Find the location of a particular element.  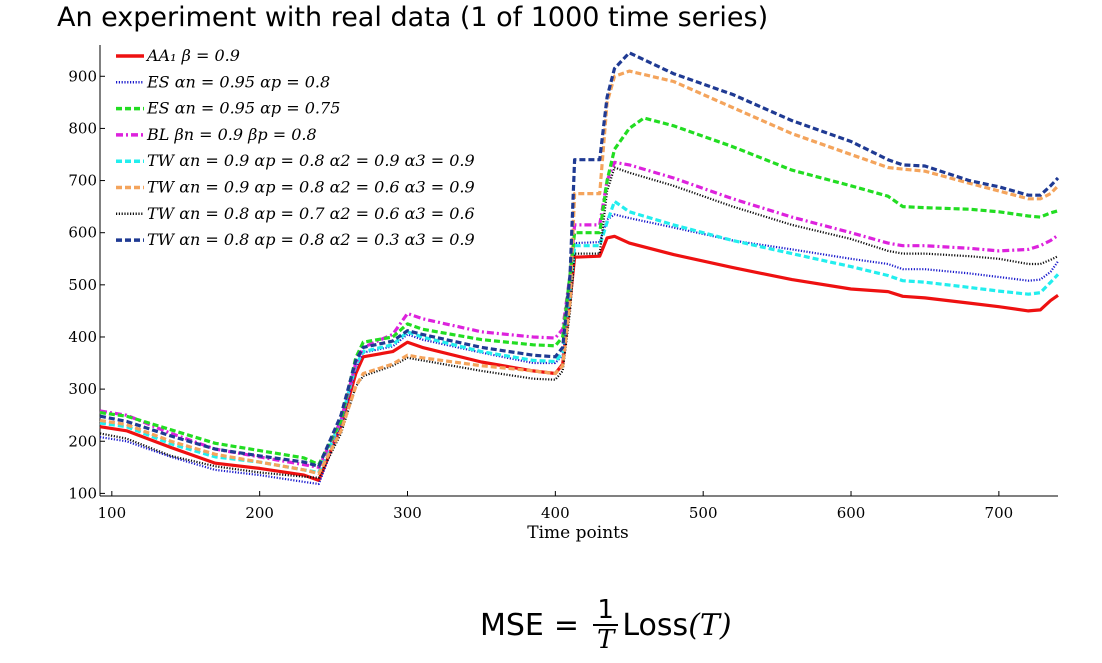

y-tick-label: 400 is located at coordinates (82, 337).